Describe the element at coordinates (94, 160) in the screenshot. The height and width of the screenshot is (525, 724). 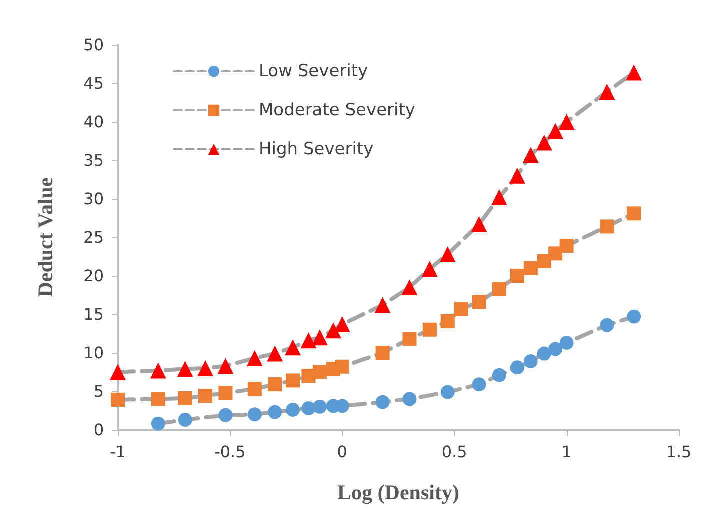
I see `y-tick-label: 35` at that location.